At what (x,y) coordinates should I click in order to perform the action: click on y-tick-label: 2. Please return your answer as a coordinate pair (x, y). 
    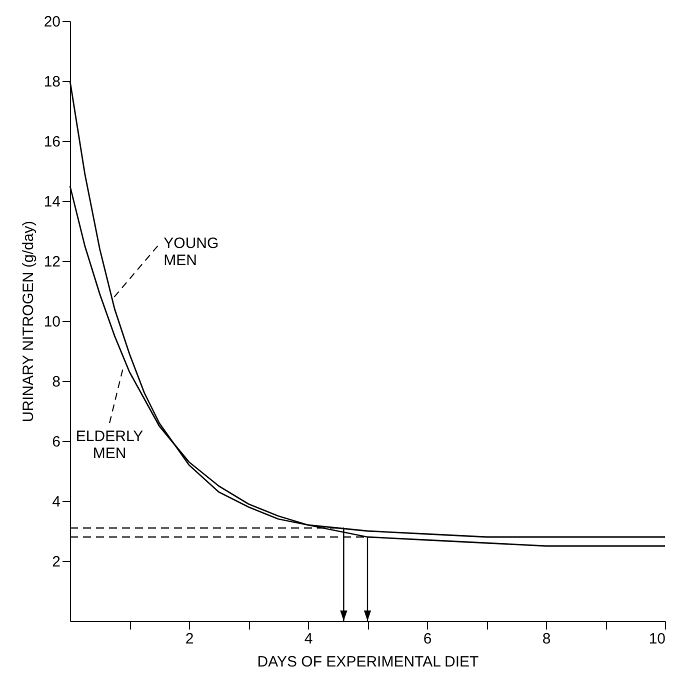
    Looking at the image, I should click on (56, 562).